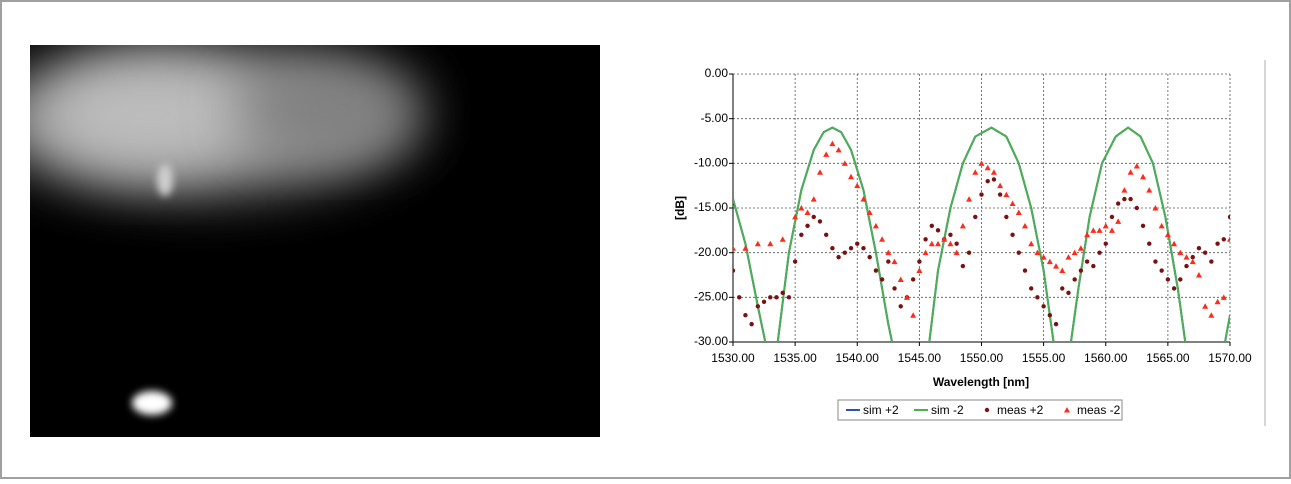 The width and height of the screenshot is (1291, 484). I want to click on y-tick-label: 0.00, so click(717, 73).